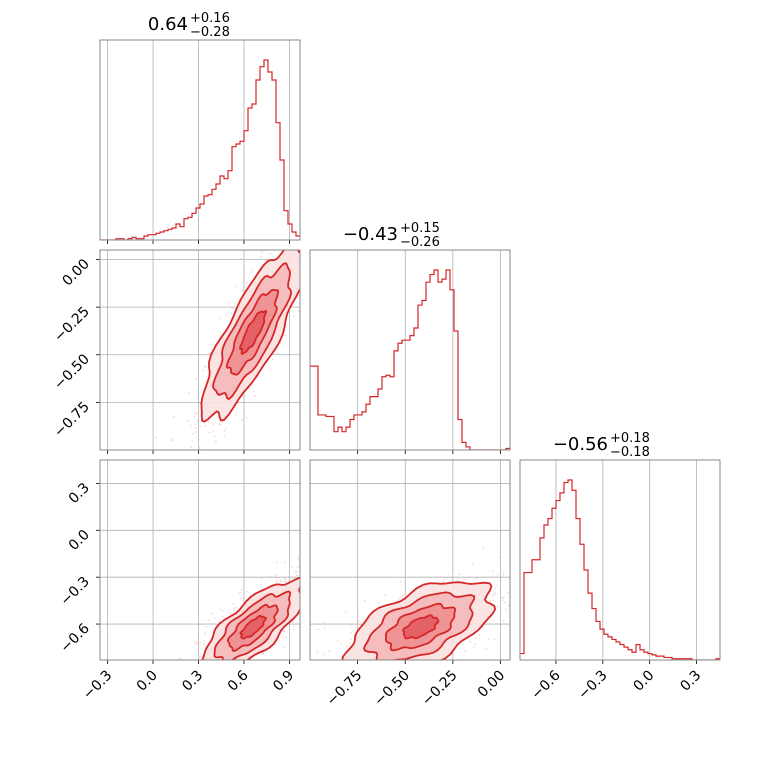 The image size is (760, 760). Describe the element at coordinates (74, 591) in the screenshot. I see `y-tick-label: −0.3` at that location.